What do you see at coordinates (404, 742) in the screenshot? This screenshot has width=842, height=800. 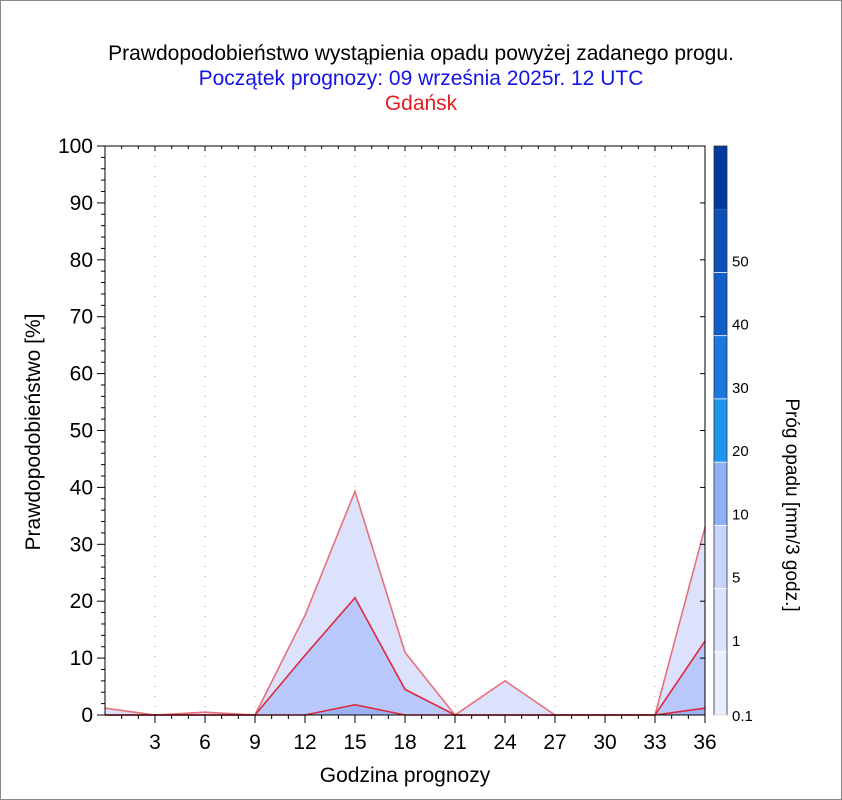 I see `x-tick-label: 18` at bounding box center [404, 742].